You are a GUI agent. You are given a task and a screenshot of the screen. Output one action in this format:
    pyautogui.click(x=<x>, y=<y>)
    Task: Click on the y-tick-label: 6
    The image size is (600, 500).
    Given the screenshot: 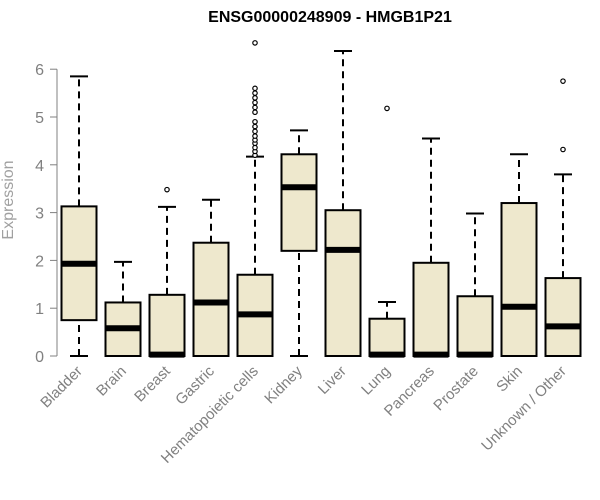 What is the action you would take?
    pyautogui.click(x=39, y=70)
    